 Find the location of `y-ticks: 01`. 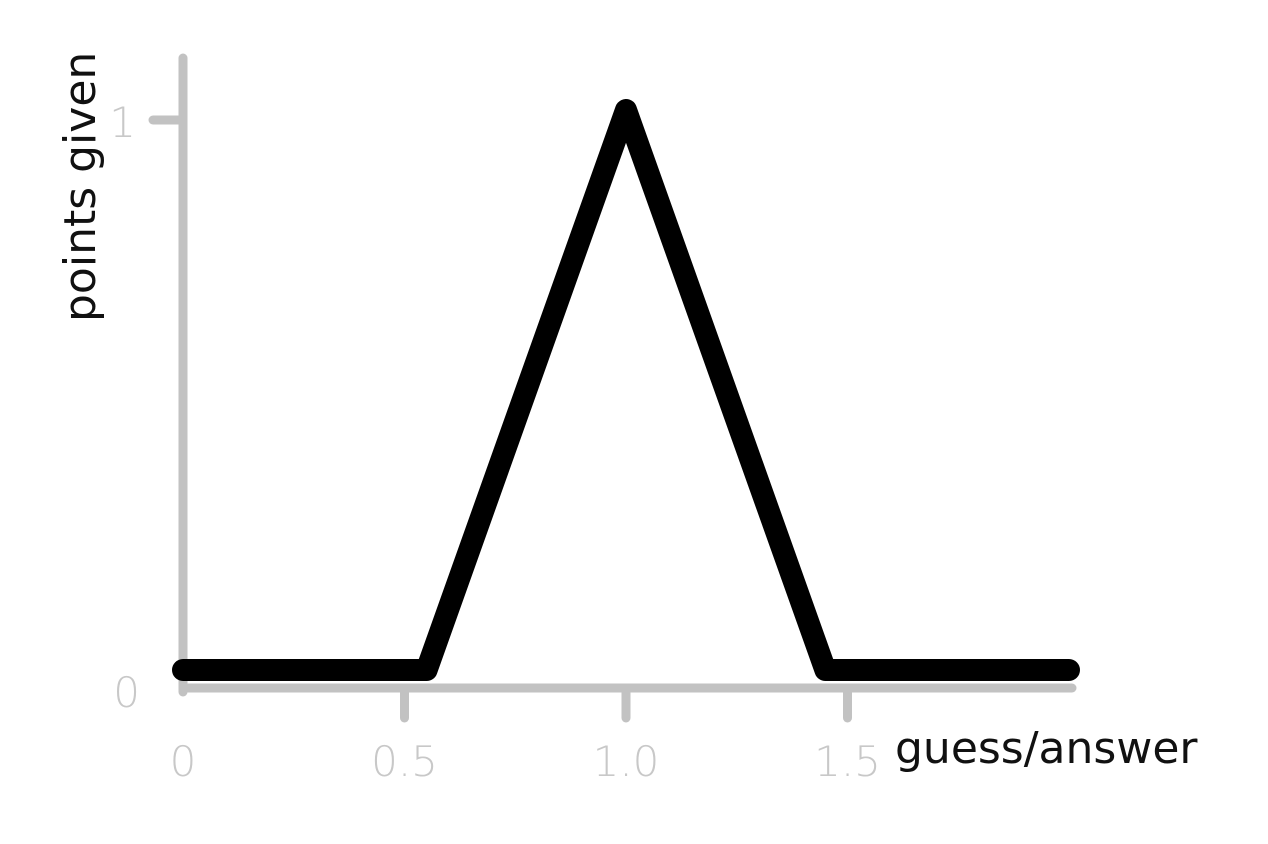

y-ticks: 01 is located at coordinates (148, 407).